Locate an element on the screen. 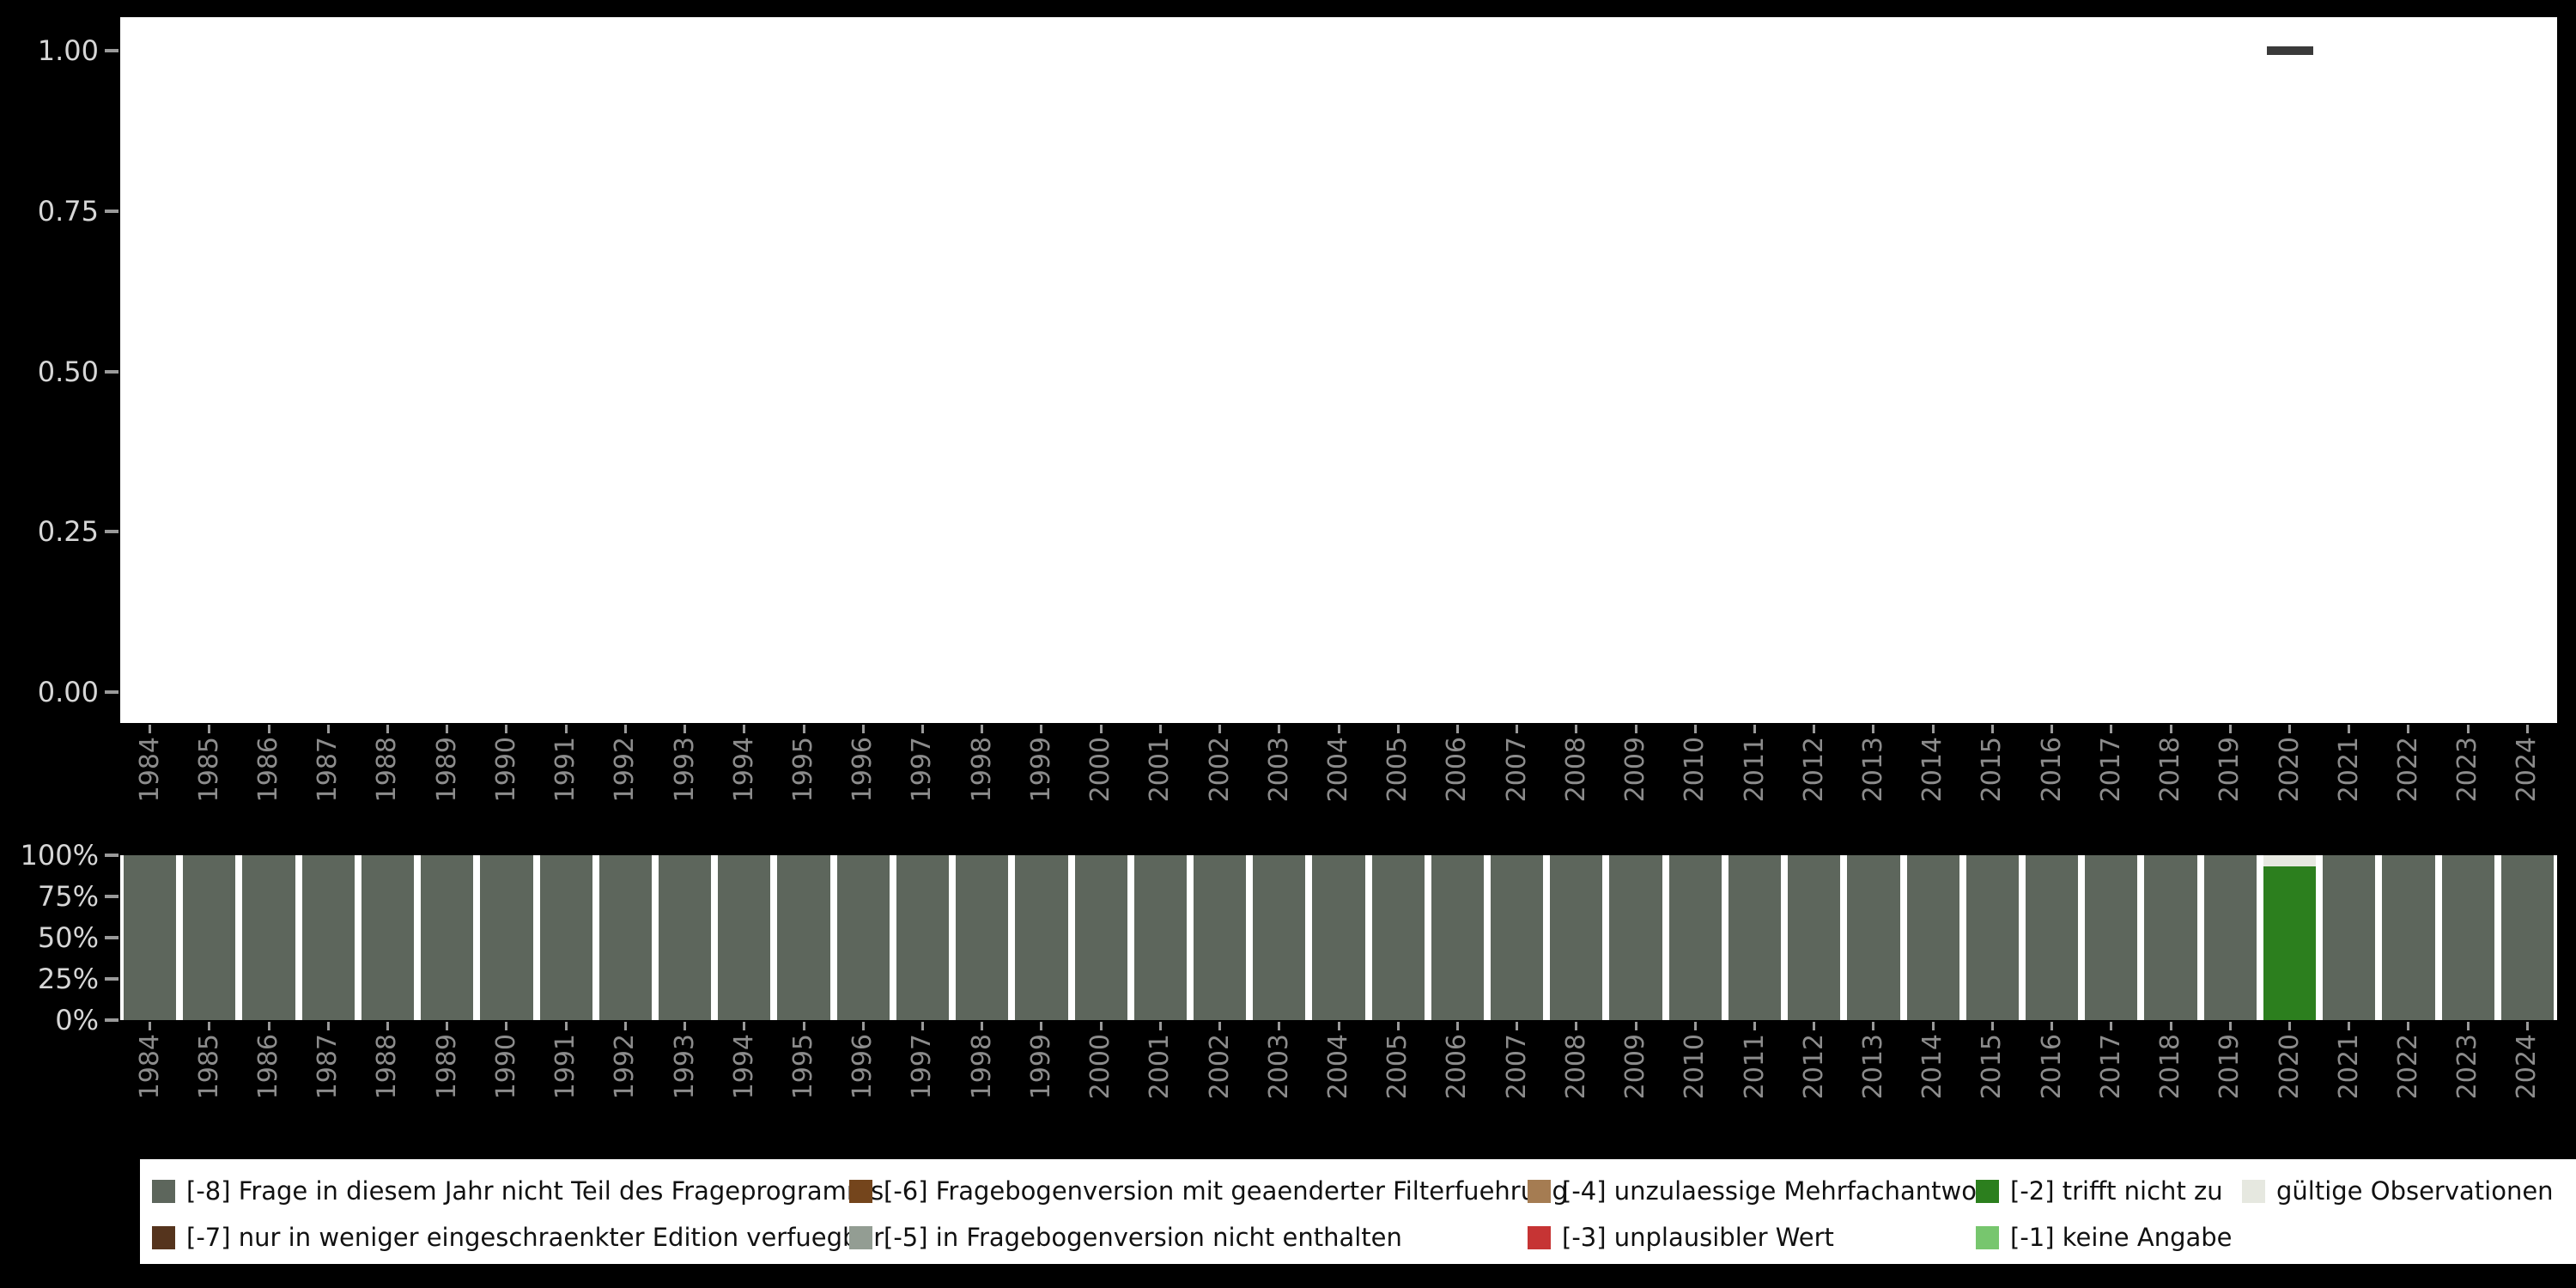 This screenshot has width=2576, height=1288. legend-swatch--5 is located at coordinates (861, 1237).